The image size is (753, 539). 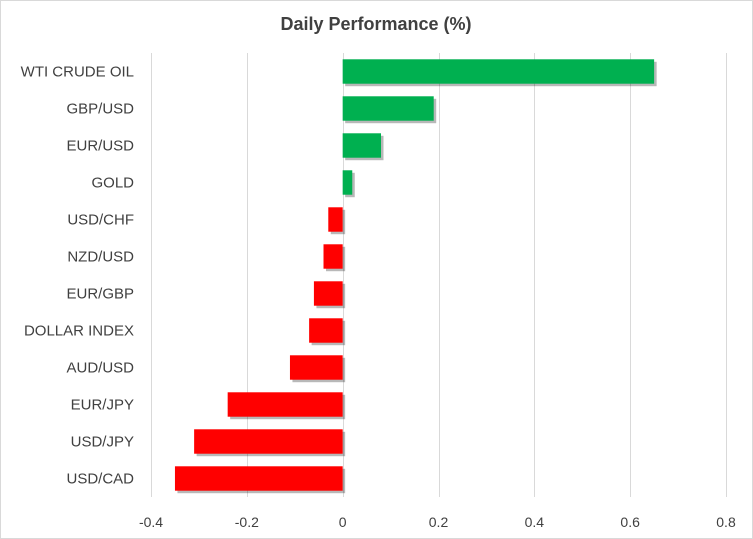 What do you see at coordinates (726, 522) in the screenshot?
I see `x-tick-label: 0.8` at bounding box center [726, 522].